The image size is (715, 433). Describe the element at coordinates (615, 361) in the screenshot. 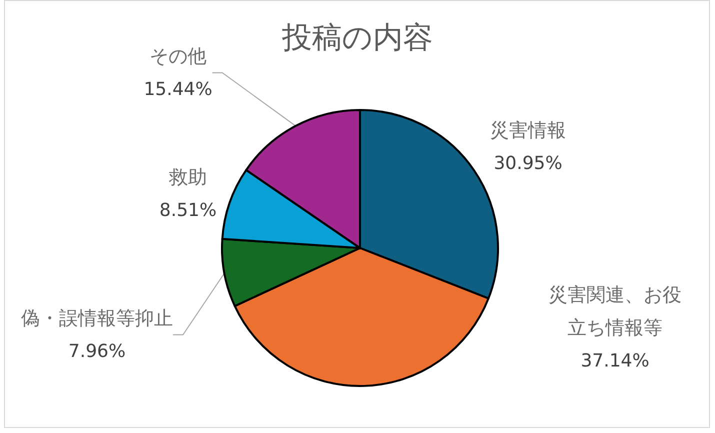

I see `data-label: 37.14%` at that location.